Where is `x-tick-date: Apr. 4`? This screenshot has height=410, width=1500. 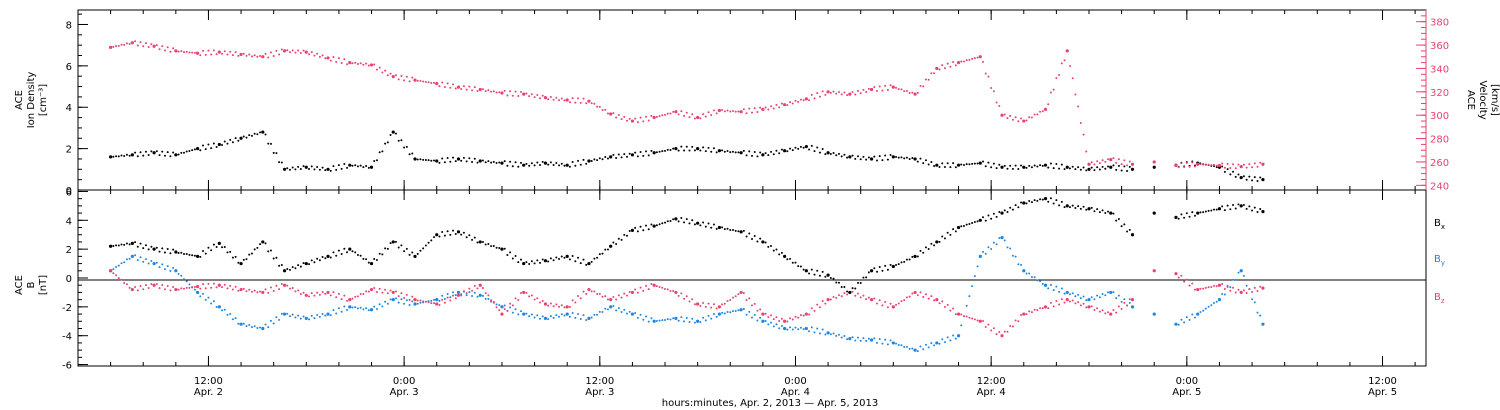
x-tick-date: Apr. 4 is located at coordinates (795, 392).